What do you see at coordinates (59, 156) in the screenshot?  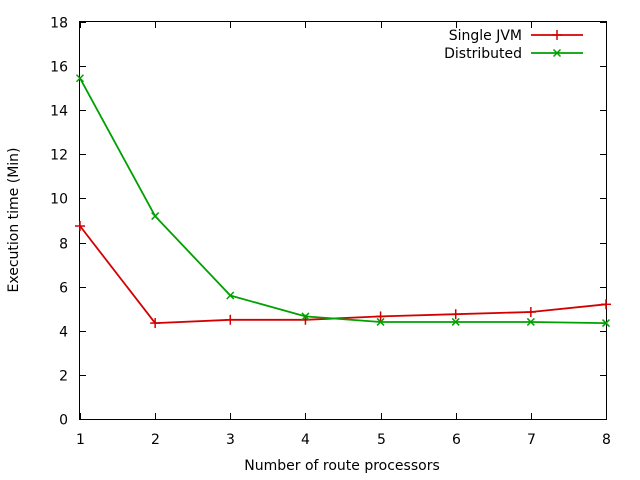 I see `y-tick-label: 12` at bounding box center [59, 156].